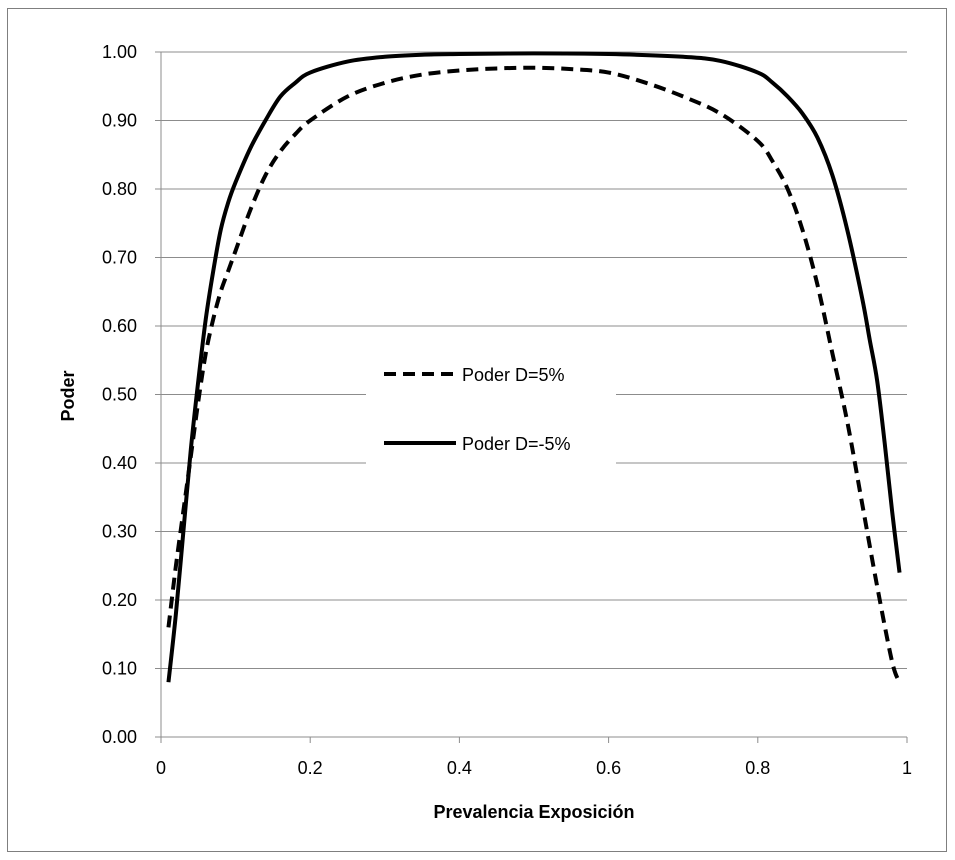 The width and height of the screenshot is (955, 860). What do you see at coordinates (119, 121) in the screenshot?
I see `y-tick-label: 0.90` at bounding box center [119, 121].